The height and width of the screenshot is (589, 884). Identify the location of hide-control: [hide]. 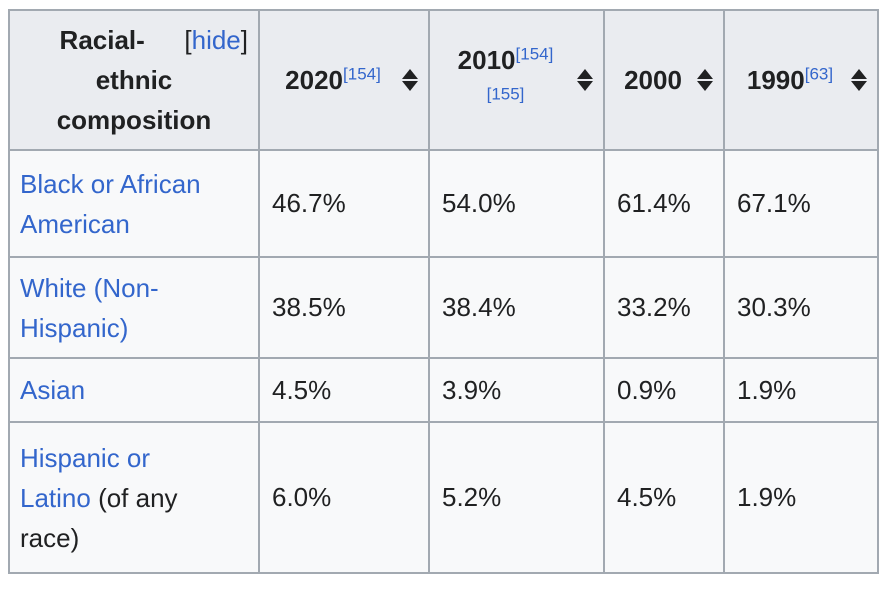
(216, 40).